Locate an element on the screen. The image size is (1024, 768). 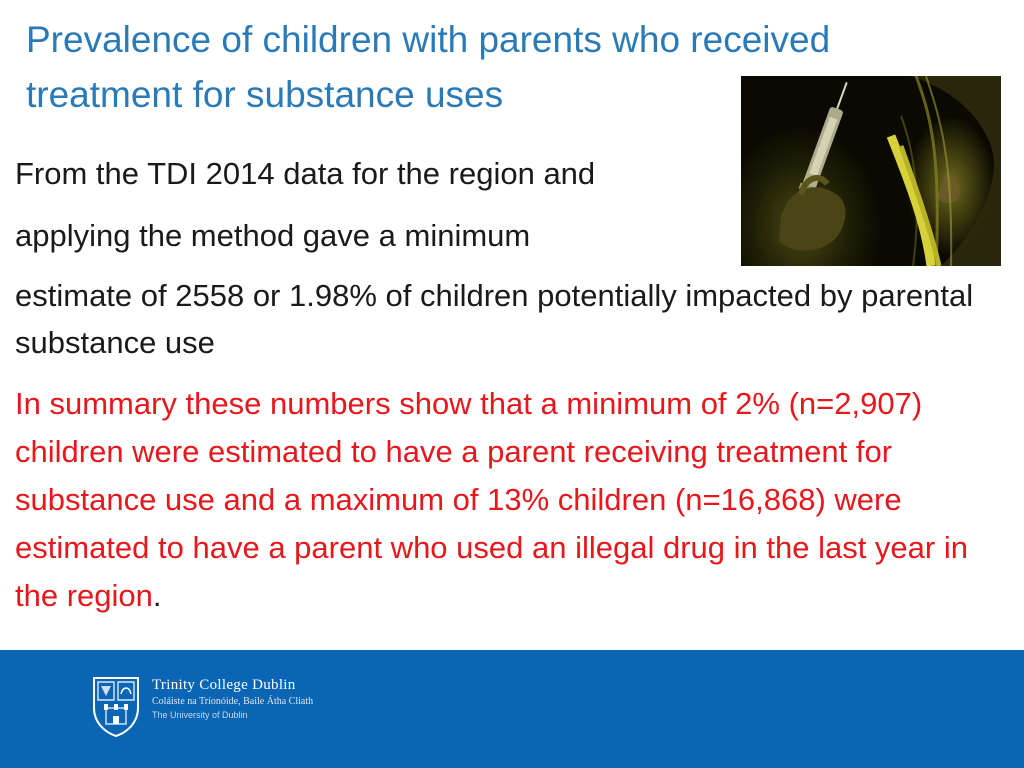
university-crest-icon is located at coordinates (116, 706).